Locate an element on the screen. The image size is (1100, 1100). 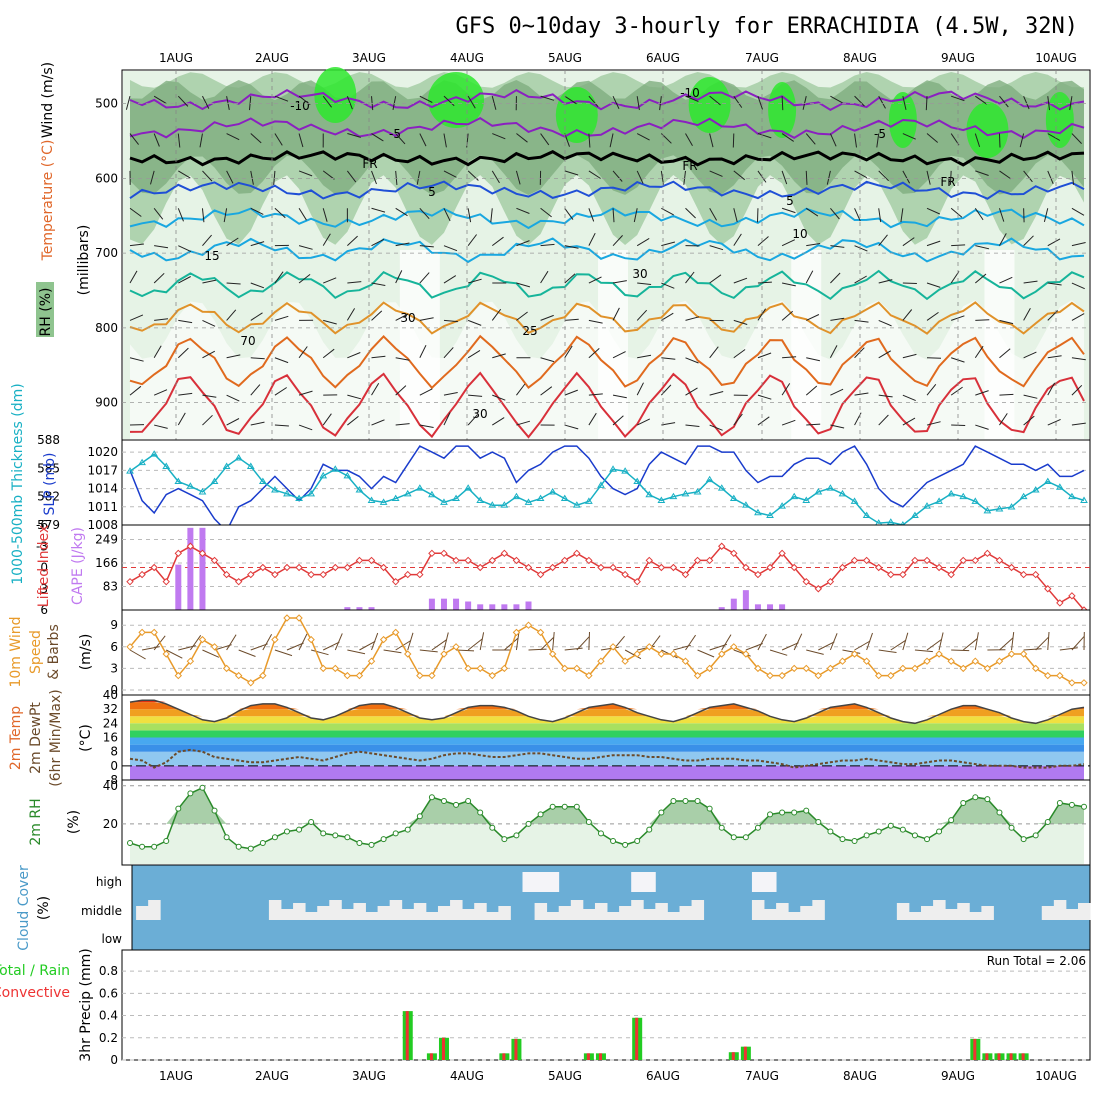
contour-label: 30 is located at coordinates (407, 318).